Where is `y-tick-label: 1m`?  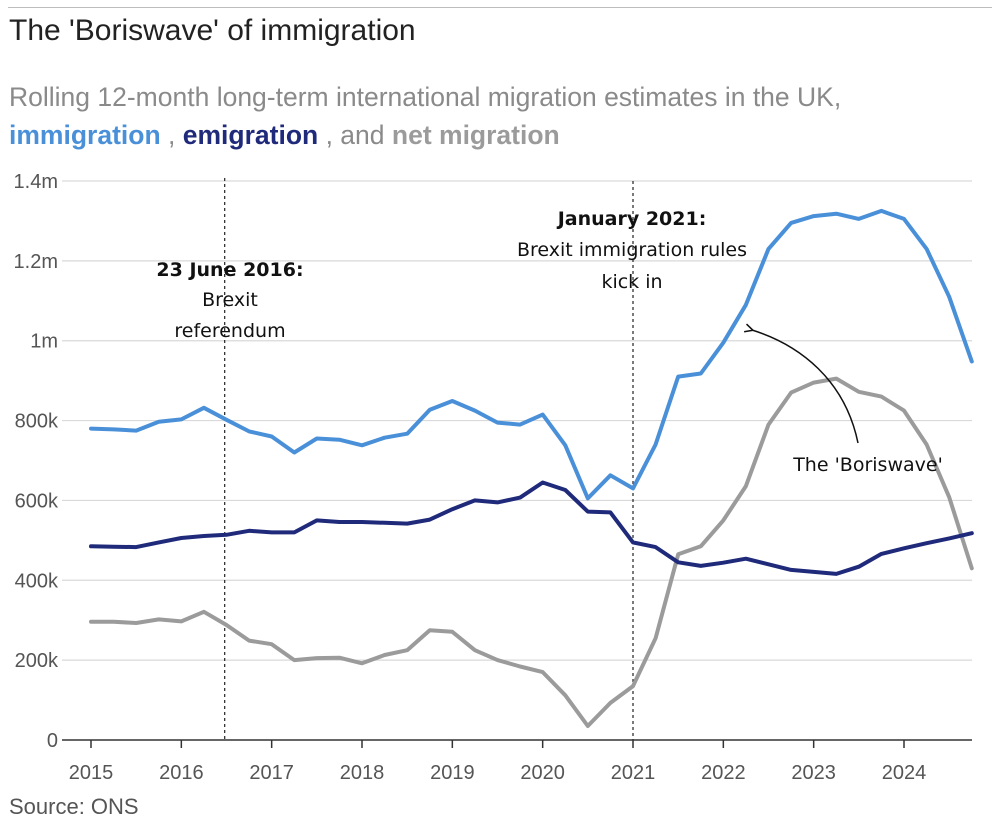
y-tick-label: 1m is located at coordinates (44, 342).